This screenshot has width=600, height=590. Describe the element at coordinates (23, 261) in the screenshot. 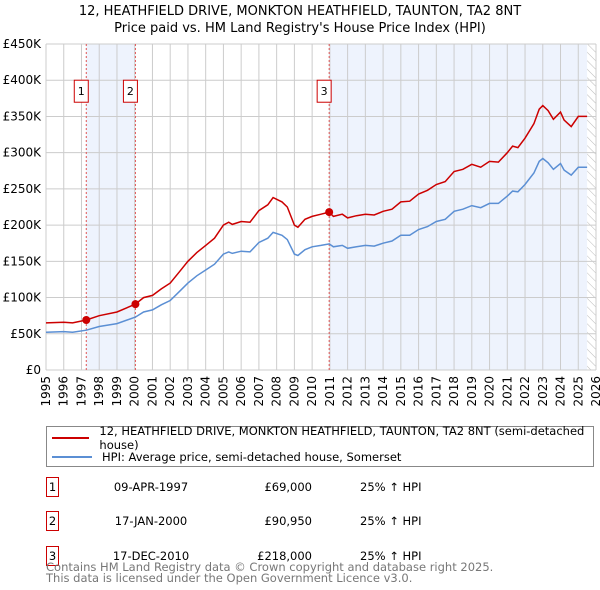

I see `y-tick-label: £150K` at that location.